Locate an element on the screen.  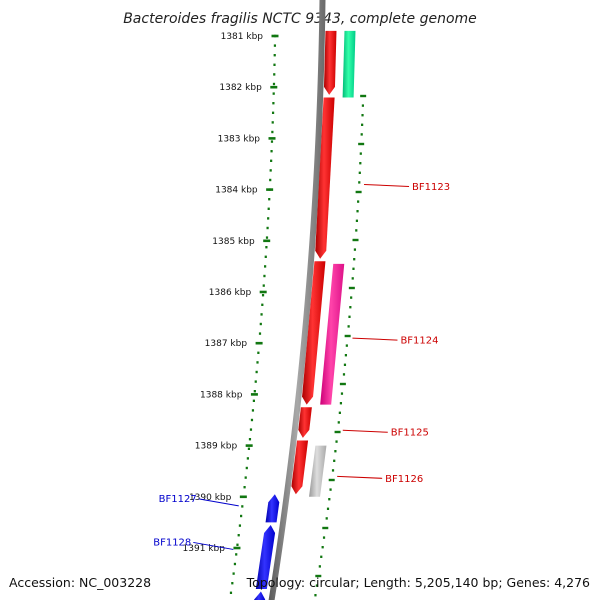
ruler-tick-label: 1384 kbp is located at coordinates (236, 191).